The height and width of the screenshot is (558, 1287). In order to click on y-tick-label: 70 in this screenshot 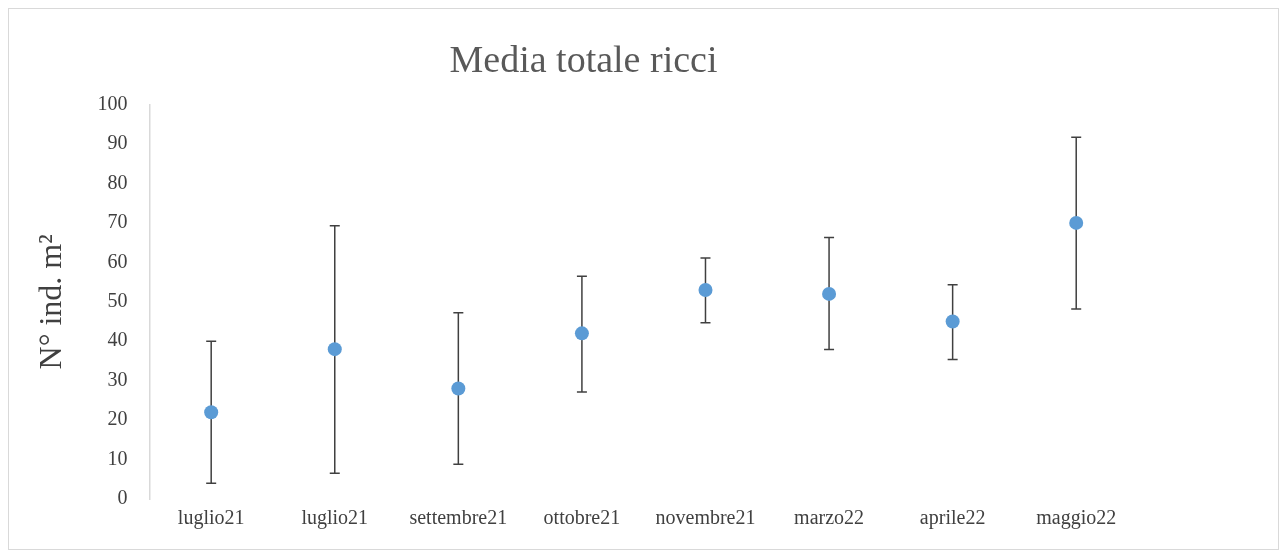, I will do `click(117, 221)`.